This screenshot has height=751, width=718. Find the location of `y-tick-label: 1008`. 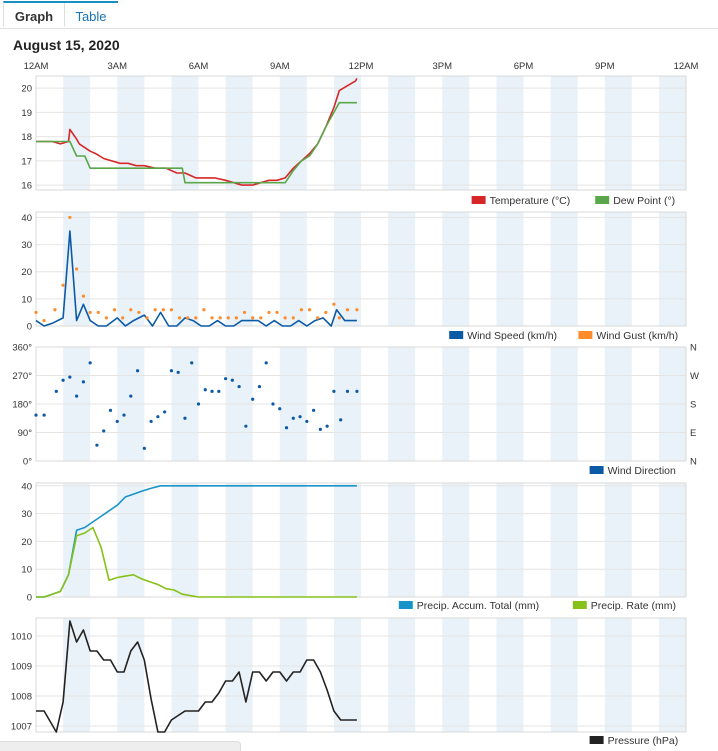

y-tick-label: 1008 is located at coordinates (21, 697).